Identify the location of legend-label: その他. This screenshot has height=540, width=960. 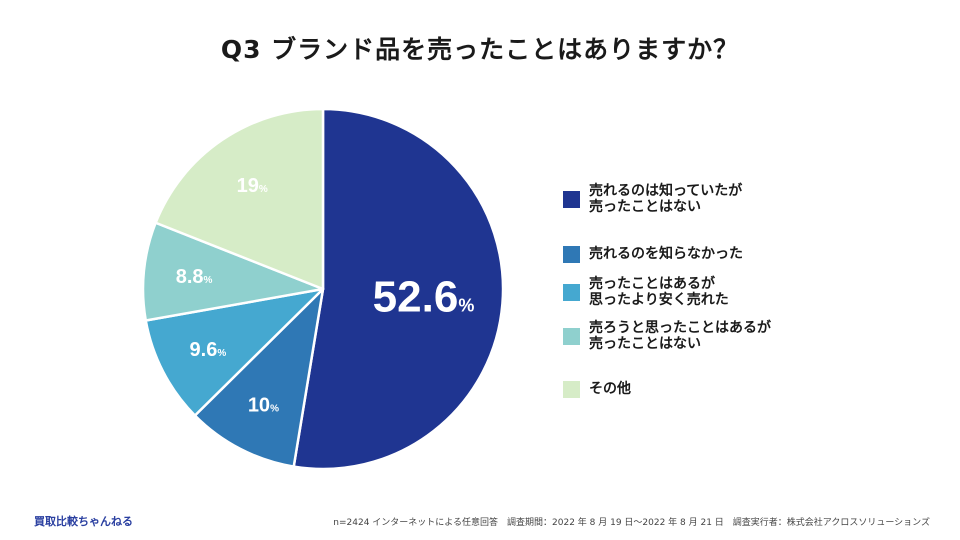
(610, 389).